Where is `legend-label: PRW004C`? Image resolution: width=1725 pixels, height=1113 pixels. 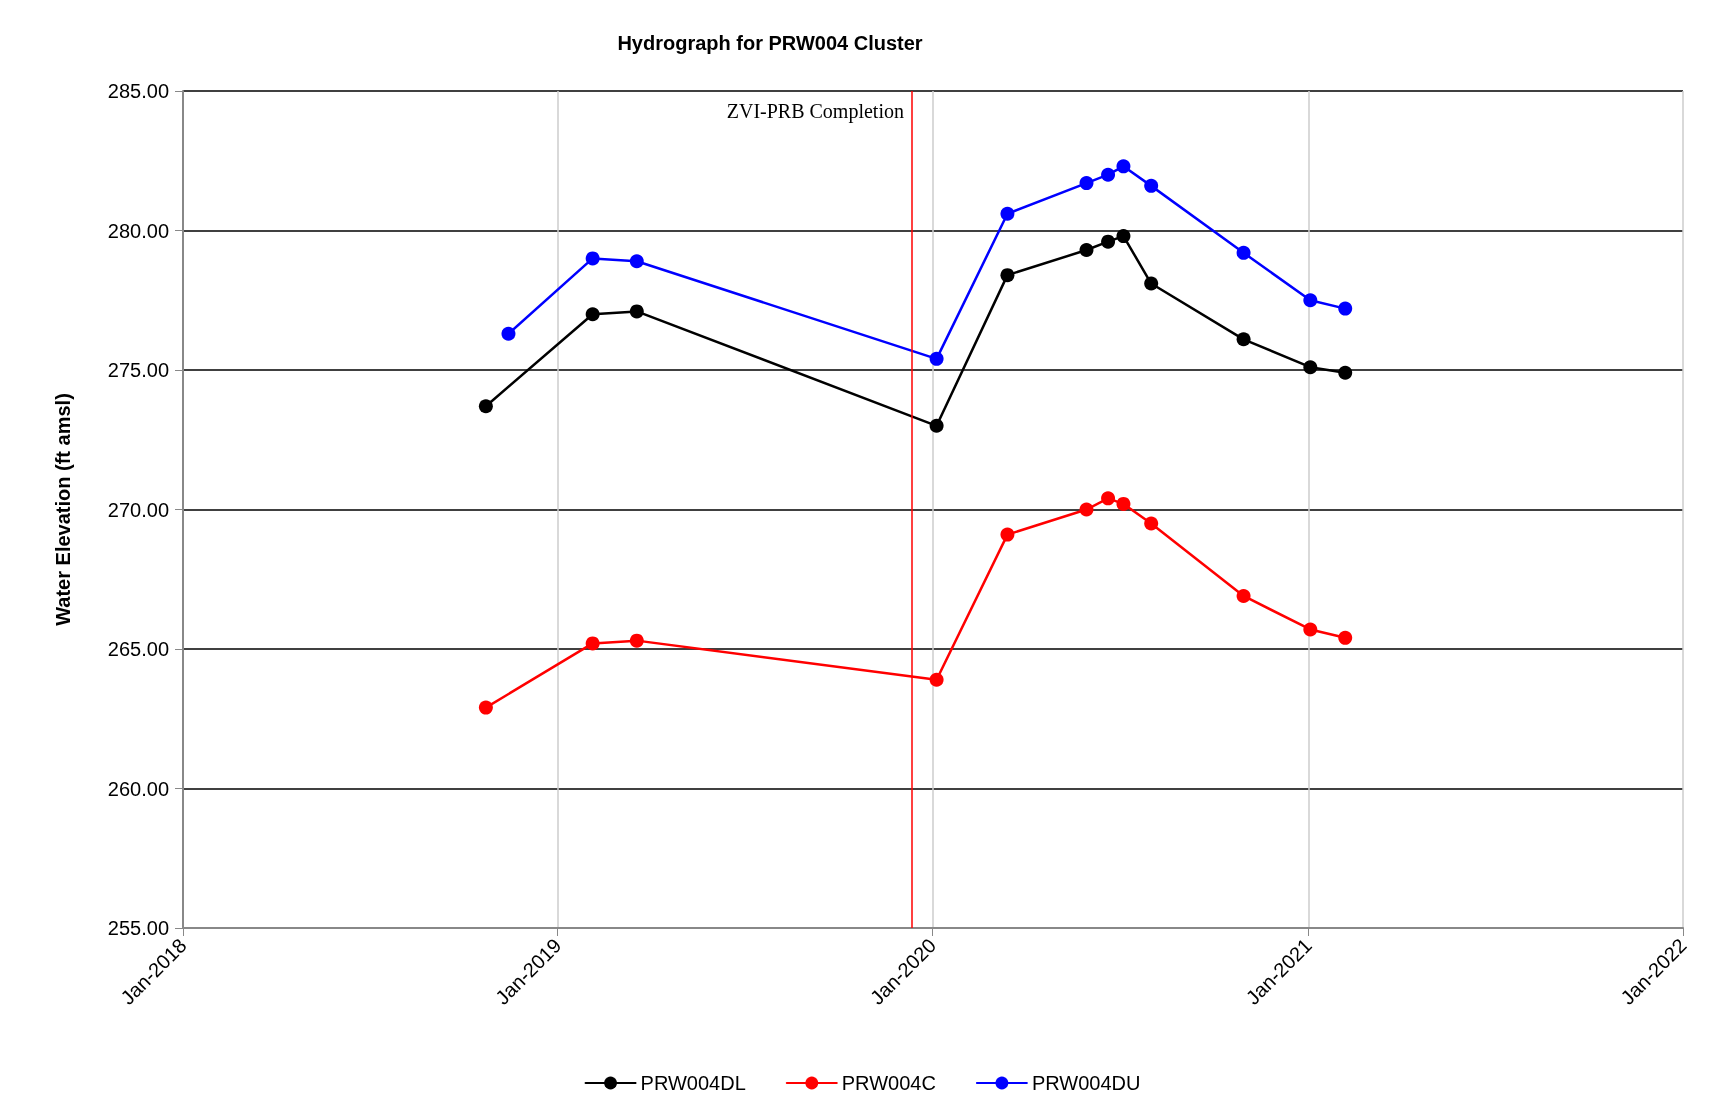
legend-label: PRW004C is located at coordinates (888, 1083).